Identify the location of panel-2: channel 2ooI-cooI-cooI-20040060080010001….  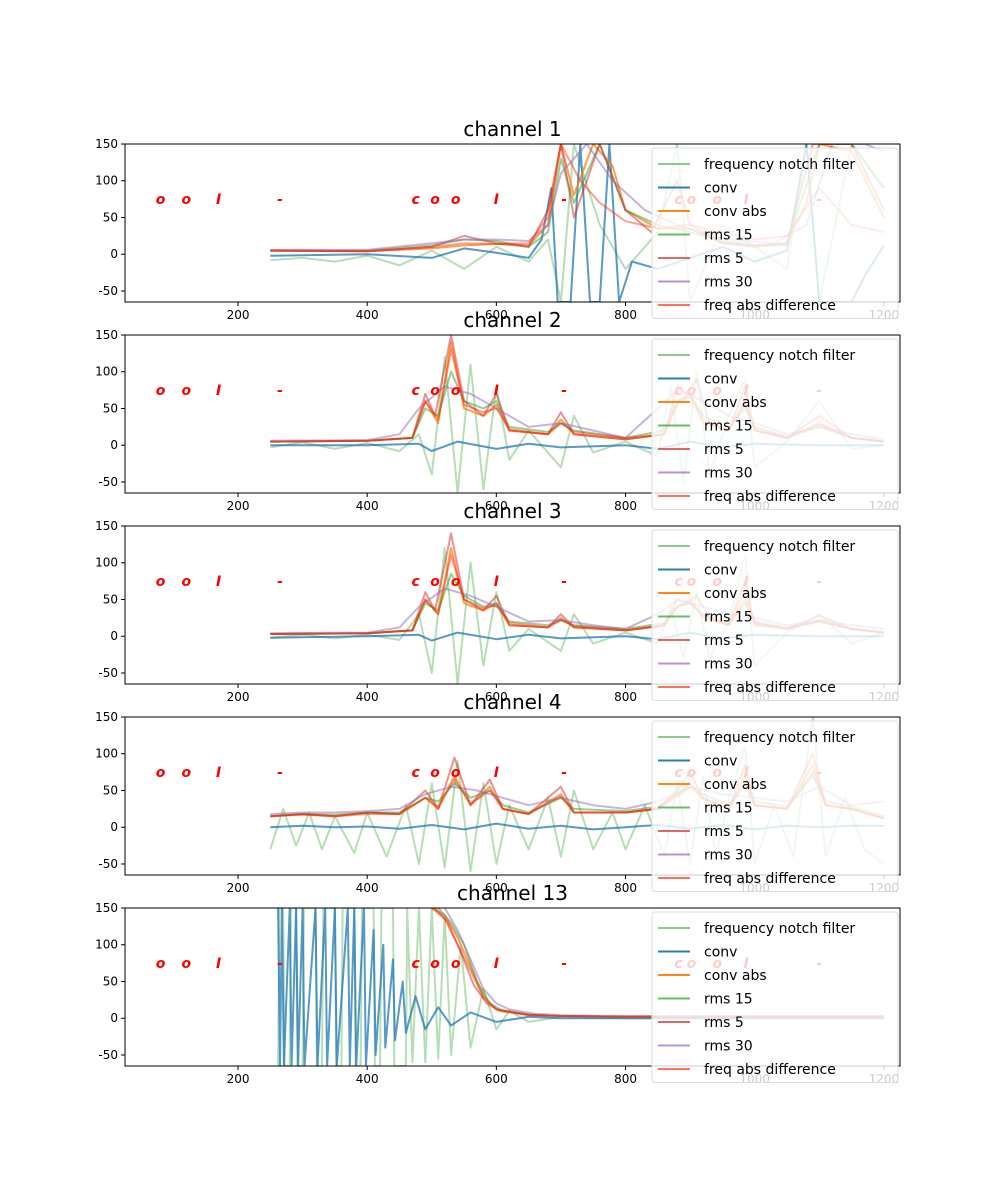
(498, 410).